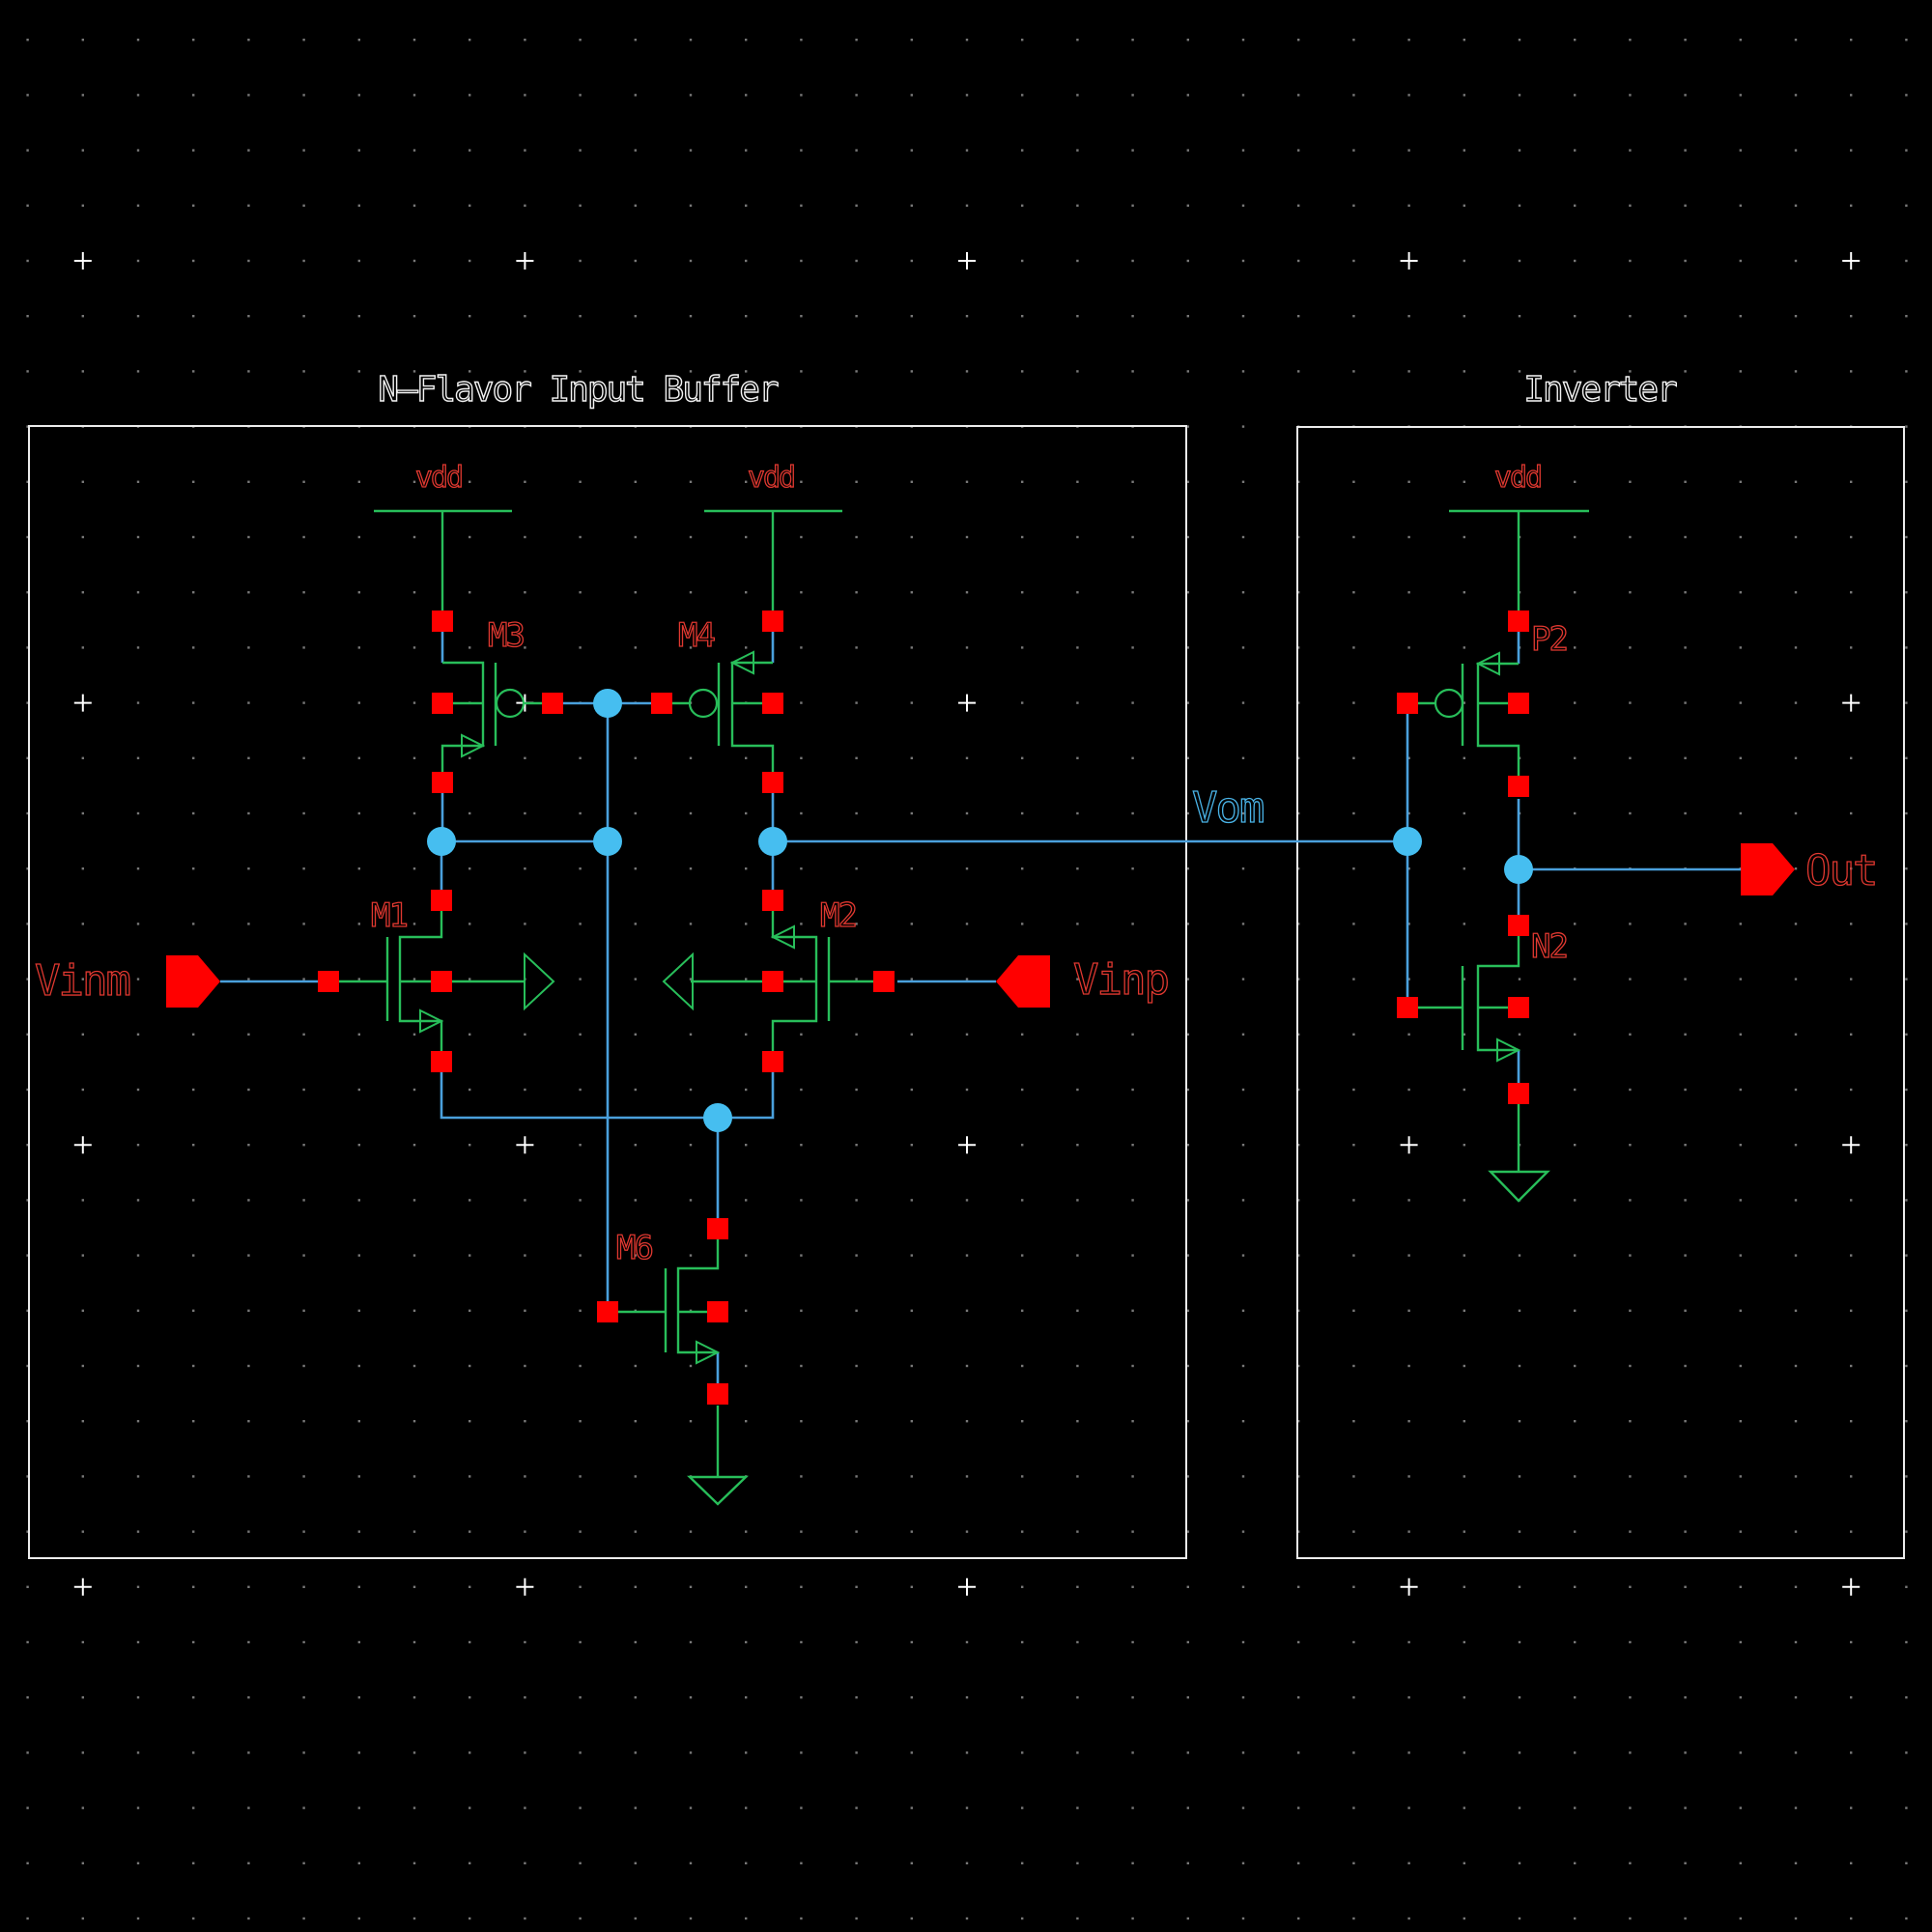 The width and height of the screenshot is (1932, 1932). Describe the element at coordinates (491, 716) in the screenshot. I see `transistor-m3` at that location.